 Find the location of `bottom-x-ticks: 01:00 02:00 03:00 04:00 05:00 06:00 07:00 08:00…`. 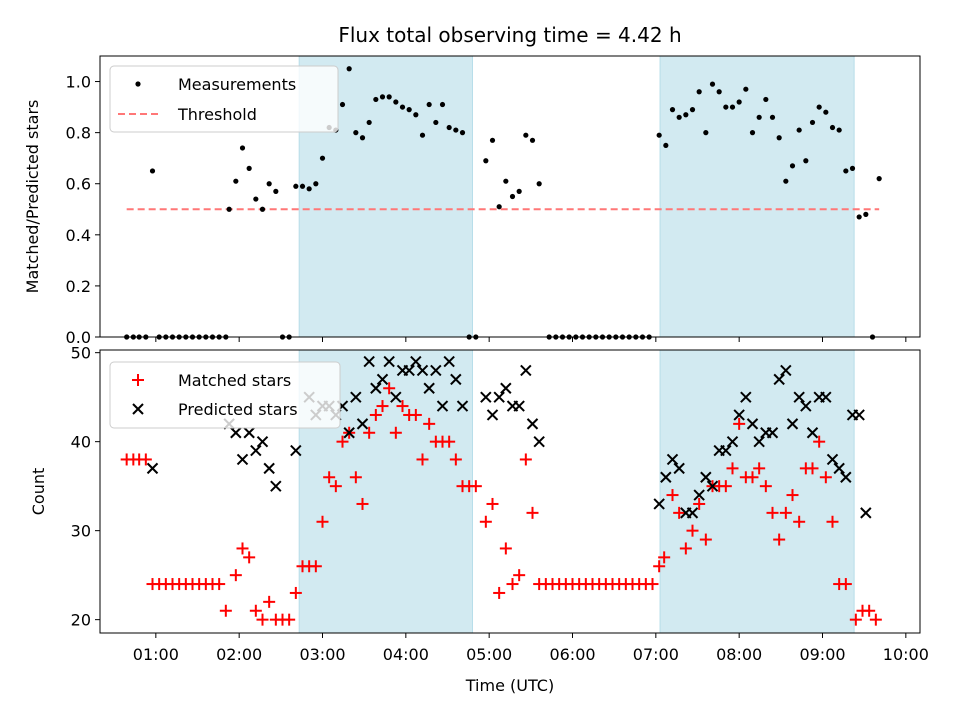

bottom-x-ticks: 01:00 02:00 03:00 04:00 05:00 06:00 07:00 08:00… is located at coordinates (531, 648).